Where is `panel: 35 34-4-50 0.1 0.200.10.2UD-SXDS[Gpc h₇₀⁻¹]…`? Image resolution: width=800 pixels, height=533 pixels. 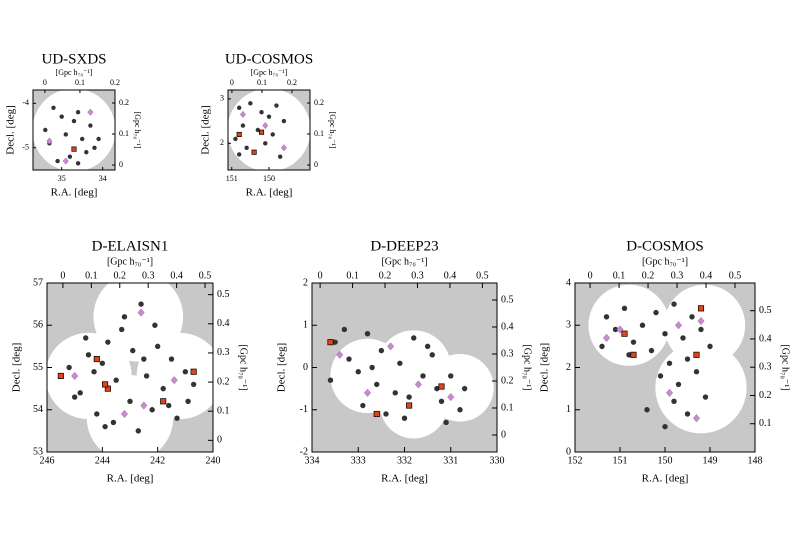 panel: 35 34-4-50 0.1 0.200.10.2UD-SXDS[Gpc h₇₀⁻¹]… is located at coordinates (74, 124).